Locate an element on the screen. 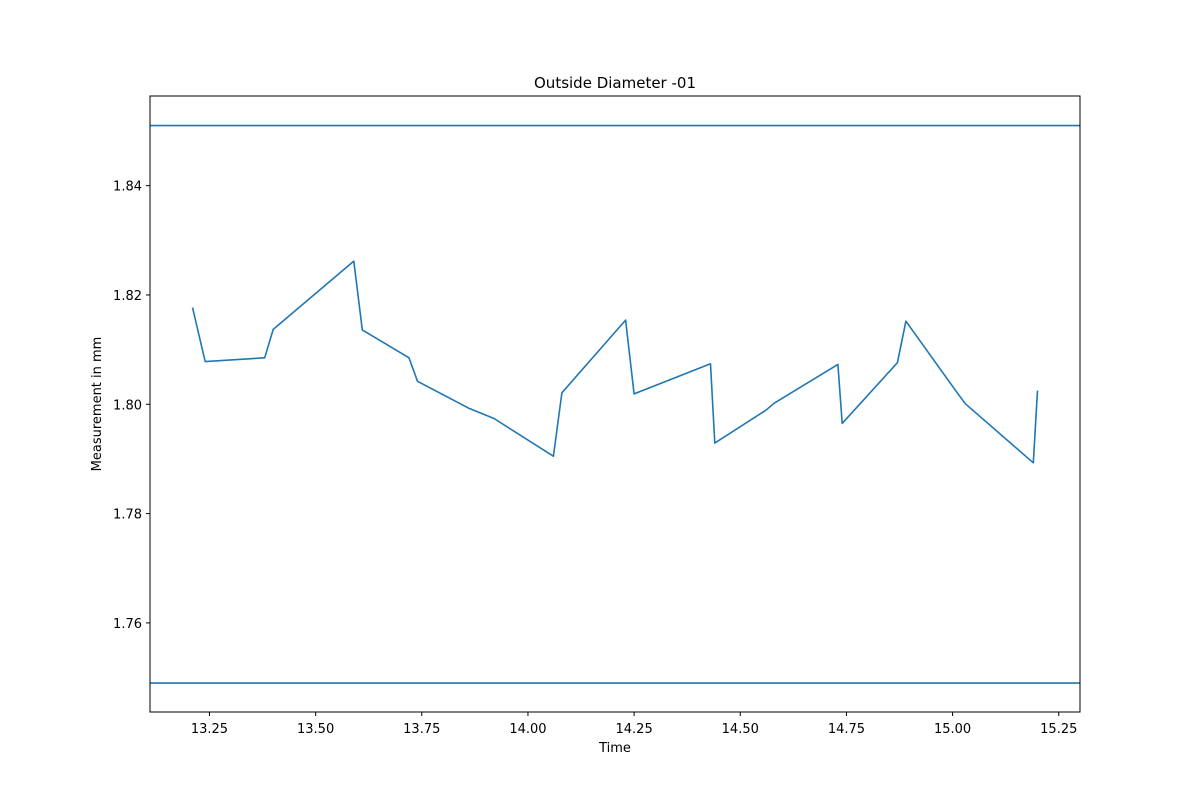  x-tick-label: 15.00 is located at coordinates (952, 729).